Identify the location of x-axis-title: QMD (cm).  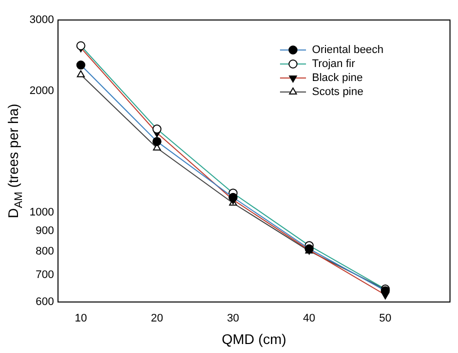
(254, 338).